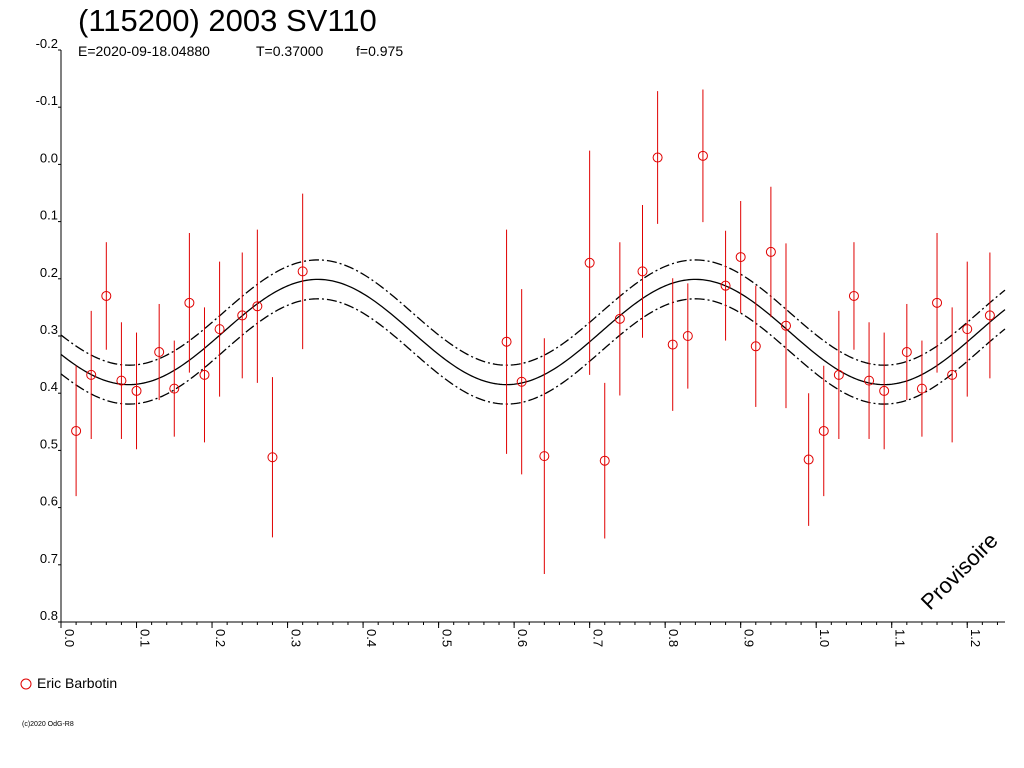 This screenshot has width=1024, height=768. Describe the element at coordinates (673, 638) in the screenshot. I see `x-tick-label: 0.8` at that location.